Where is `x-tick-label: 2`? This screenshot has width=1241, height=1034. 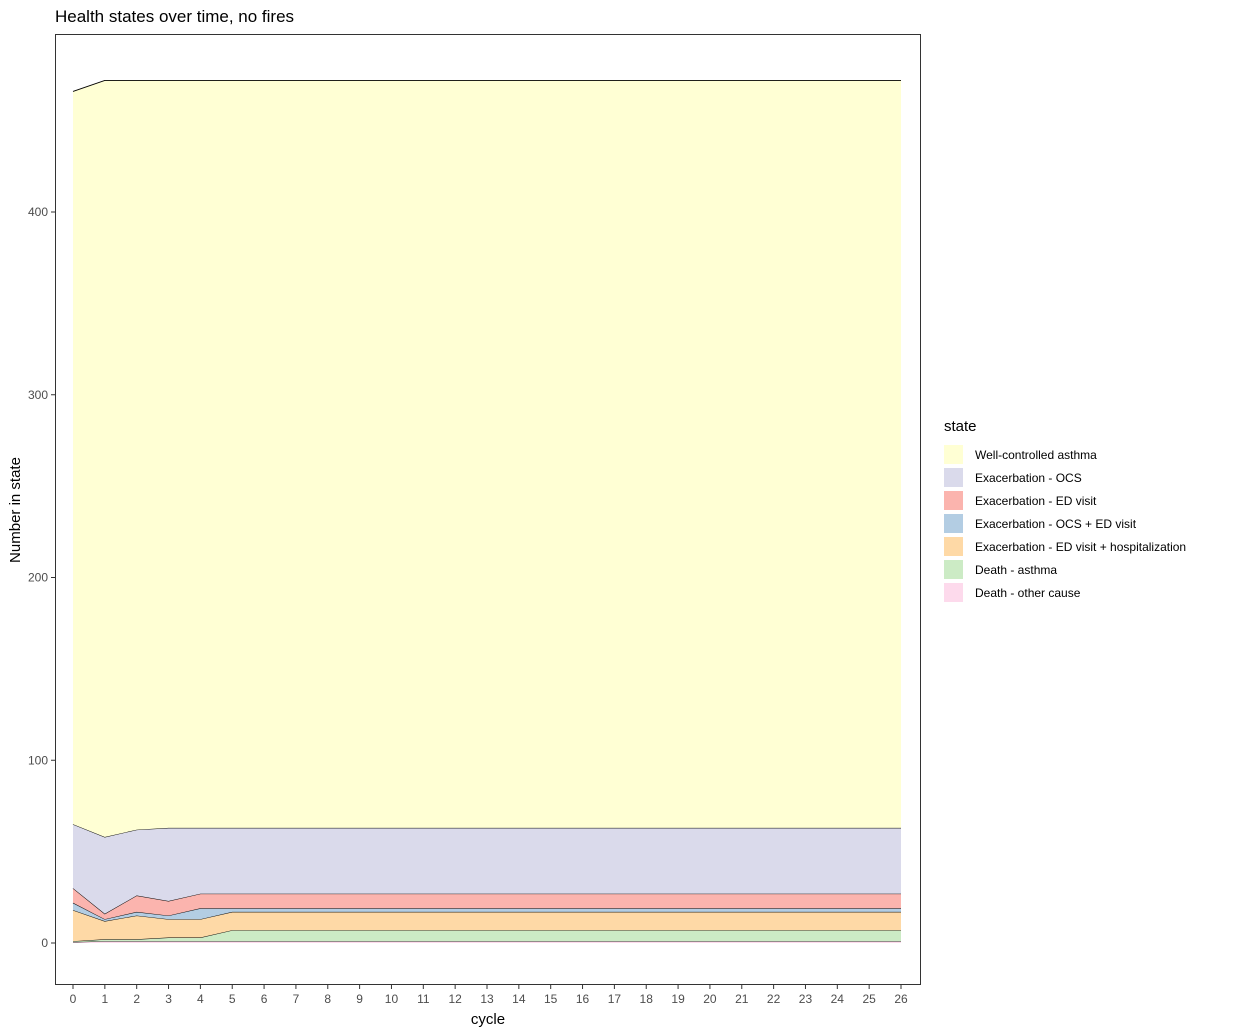 x-tick-label: 2 is located at coordinates (136, 999).